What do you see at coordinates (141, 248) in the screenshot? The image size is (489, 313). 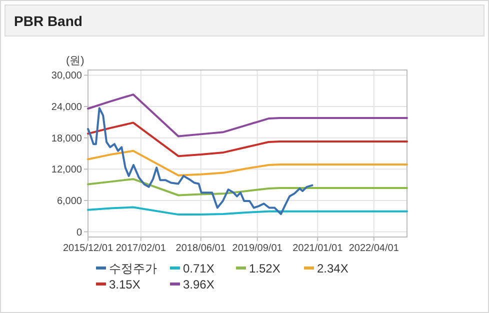 I see `x-tick-label: 2017/02/01` at bounding box center [141, 248].